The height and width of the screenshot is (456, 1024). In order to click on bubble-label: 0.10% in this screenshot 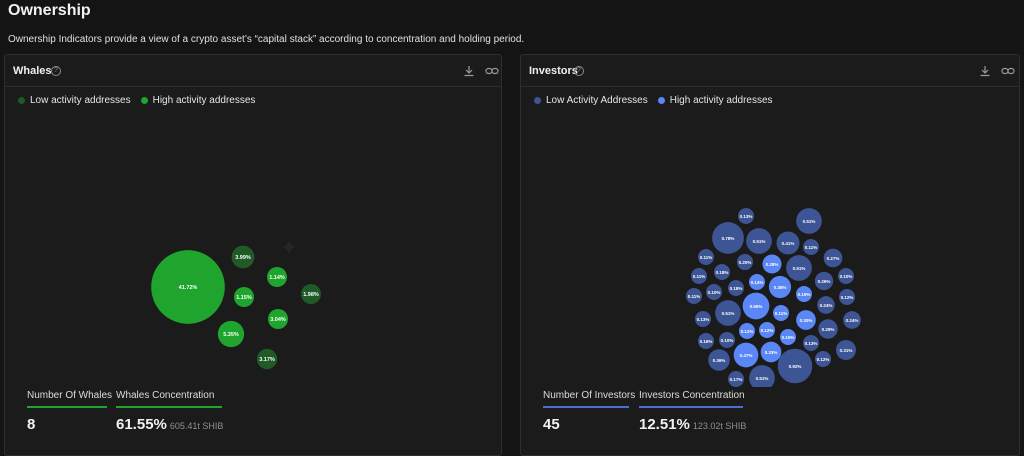, I will do `click(846, 276)`.